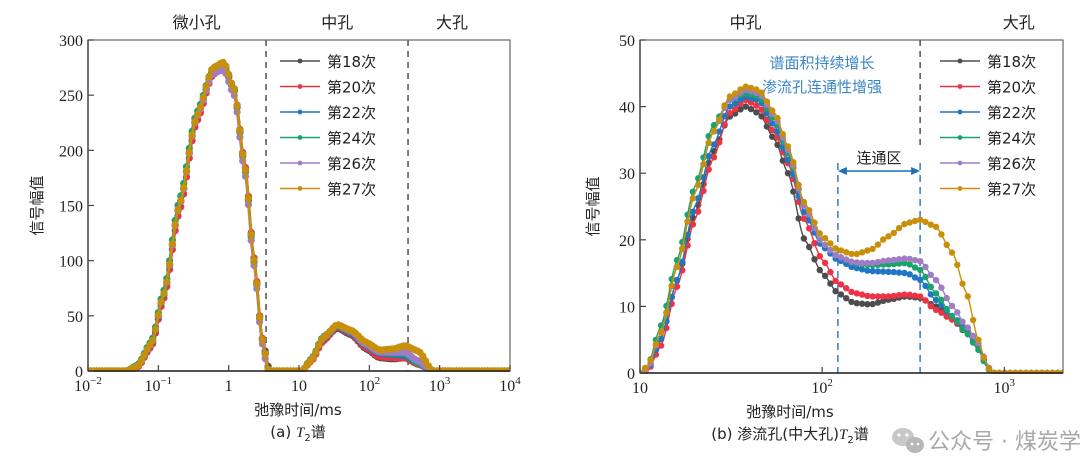 The width and height of the screenshot is (1080, 460). What do you see at coordinates (351, 139) in the screenshot?
I see `legend-label: 第24次` at bounding box center [351, 139].